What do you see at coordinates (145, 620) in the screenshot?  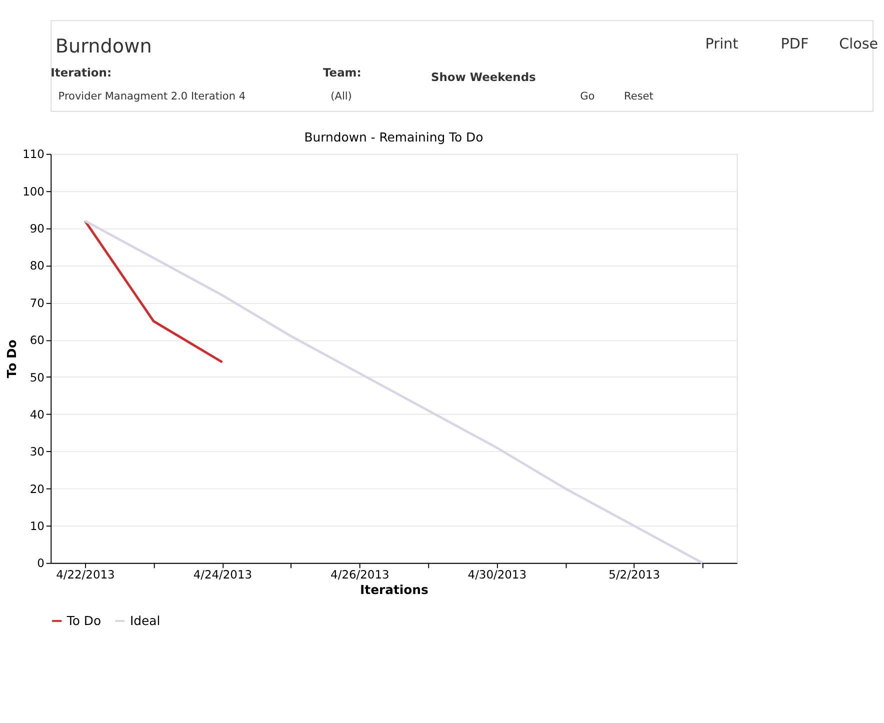 I see `legend-label: Ideal` at bounding box center [145, 620].